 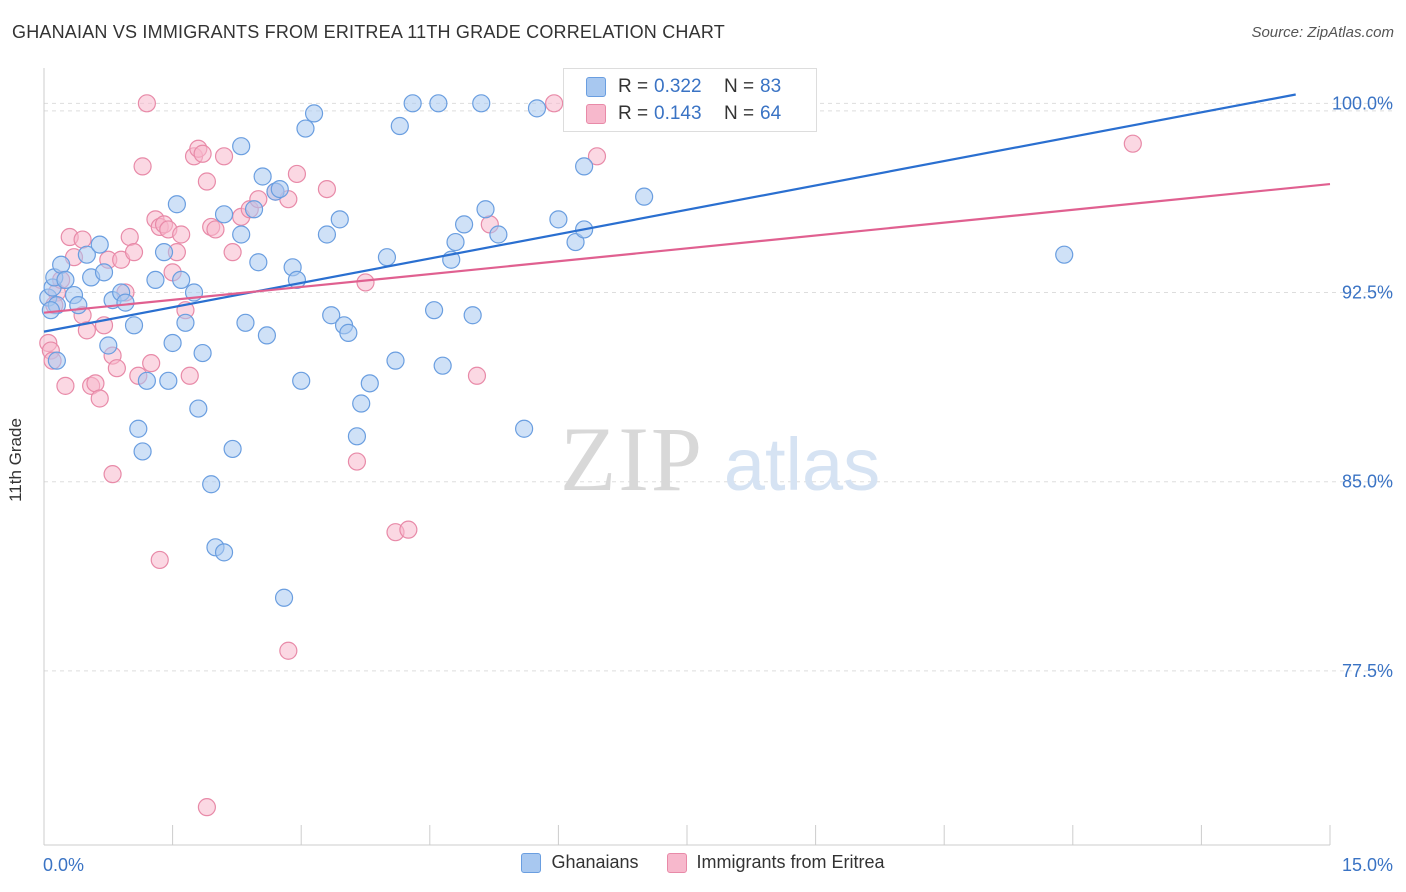 What do you see at coordinates (720, 459) in the screenshot?
I see `watermark: ZIP atlas` at bounding box center [720, 459].